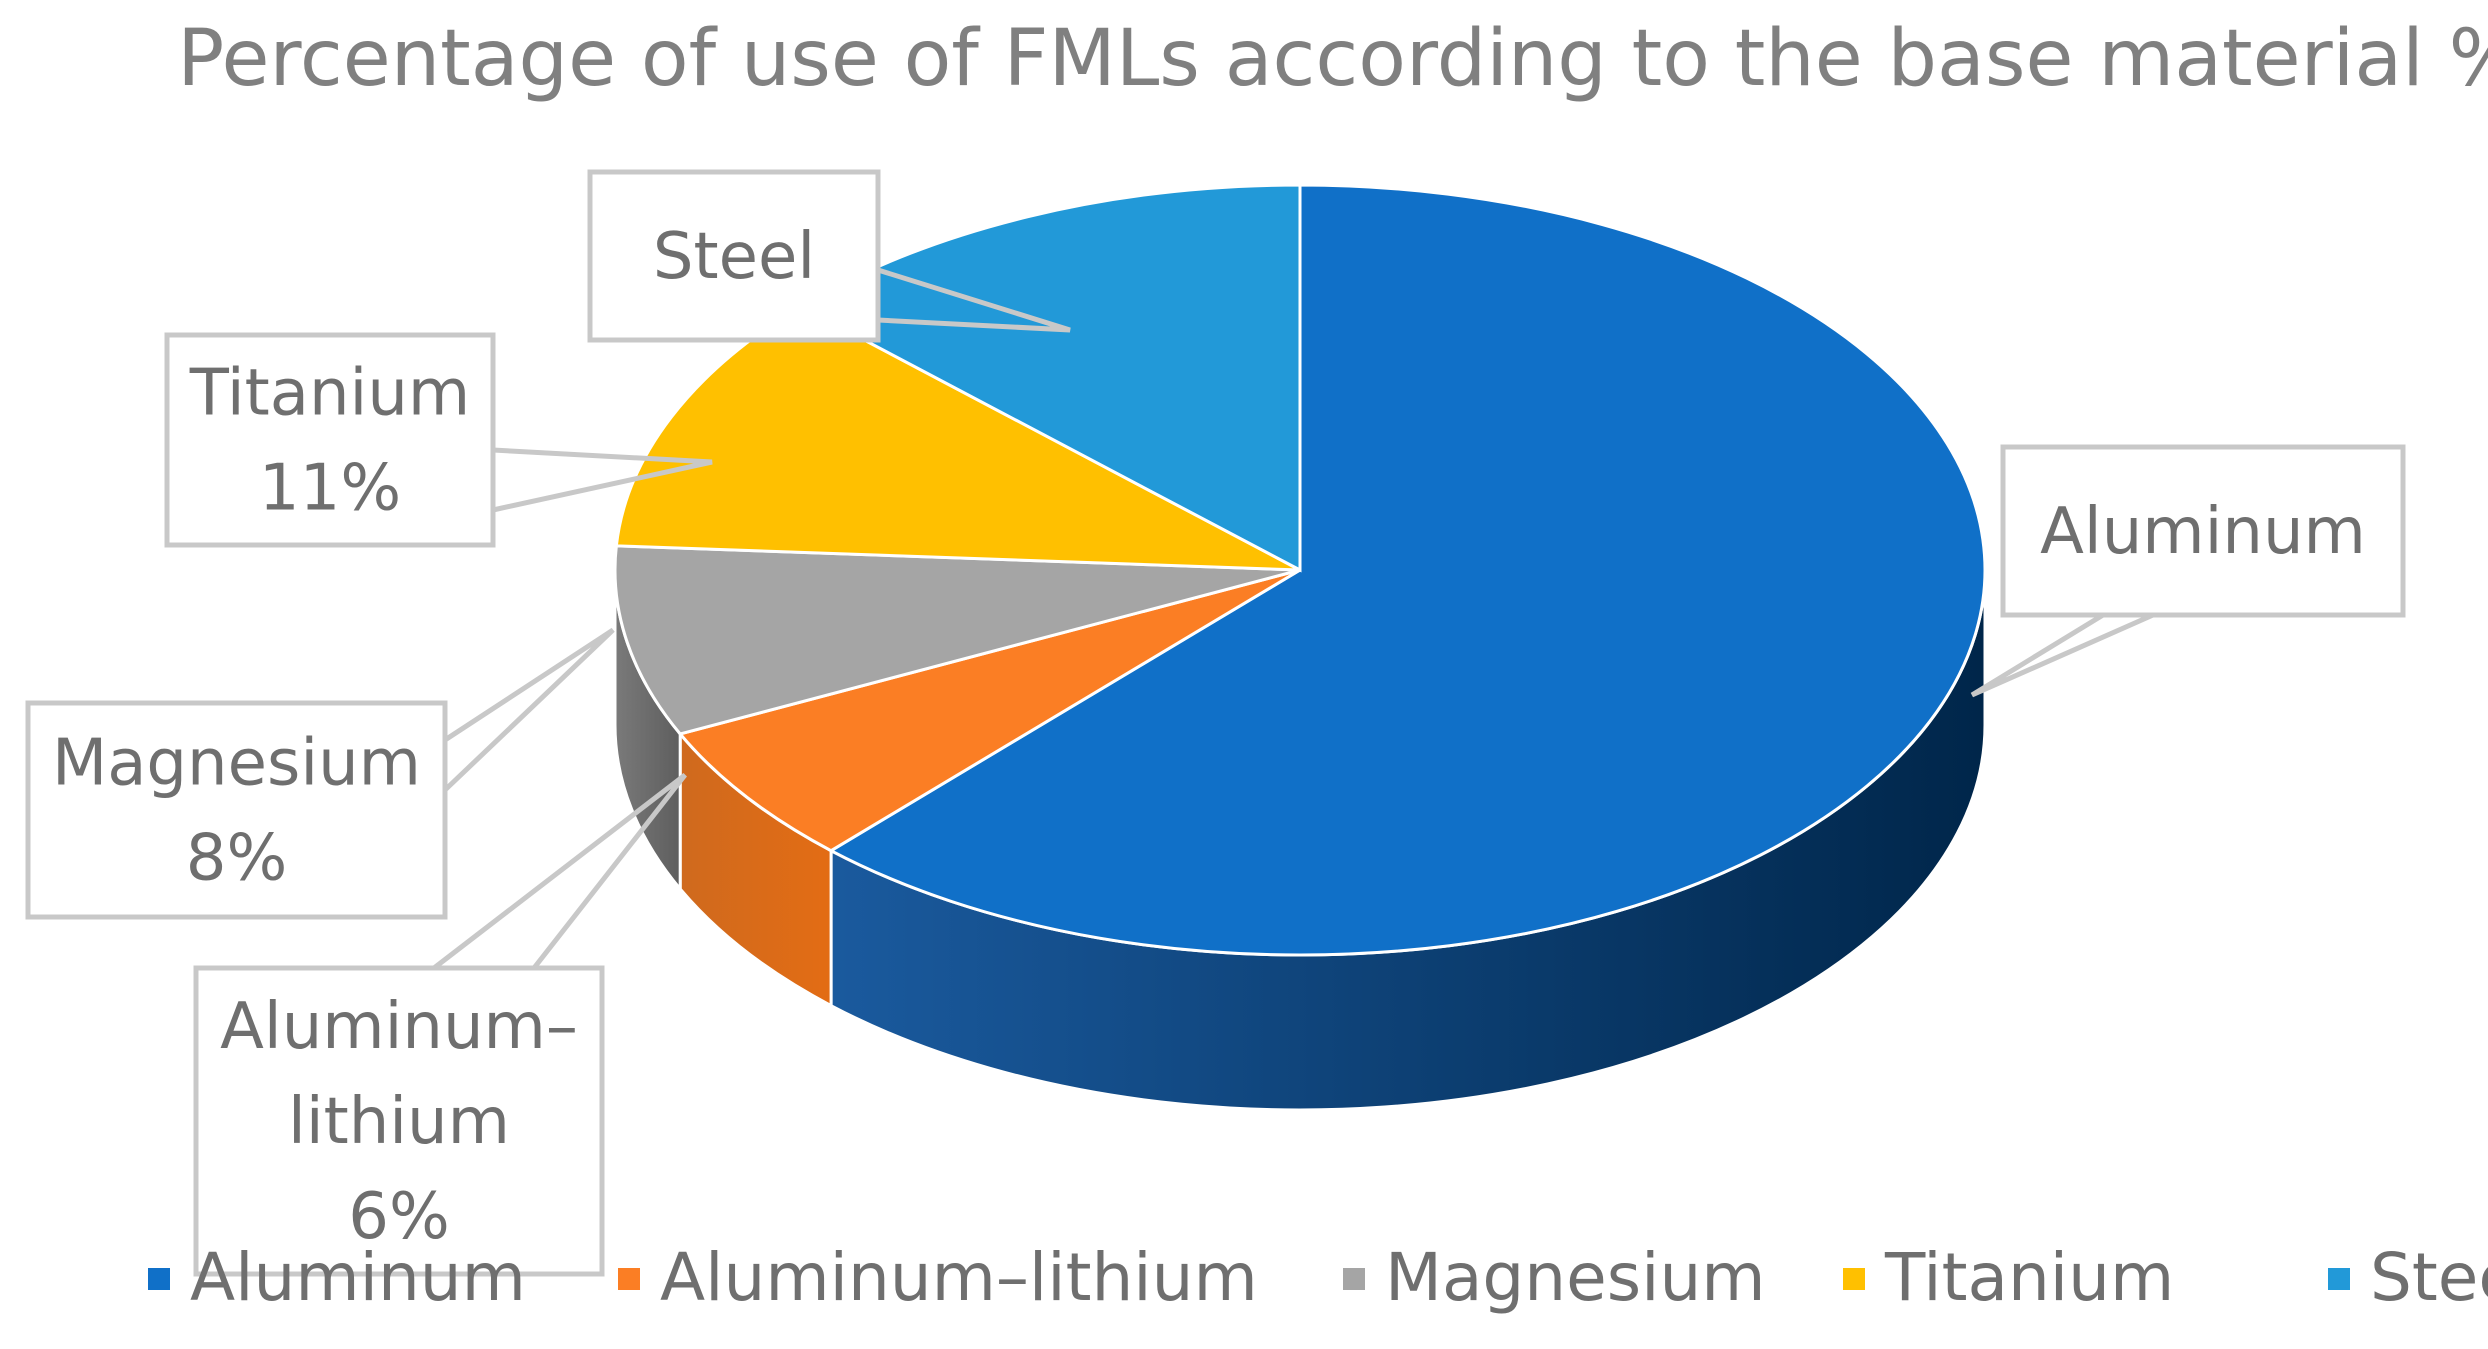 This screenshot has height=1349, width=2488. I want to click on data-label-text: Aluminum–, so click(399, 1027).